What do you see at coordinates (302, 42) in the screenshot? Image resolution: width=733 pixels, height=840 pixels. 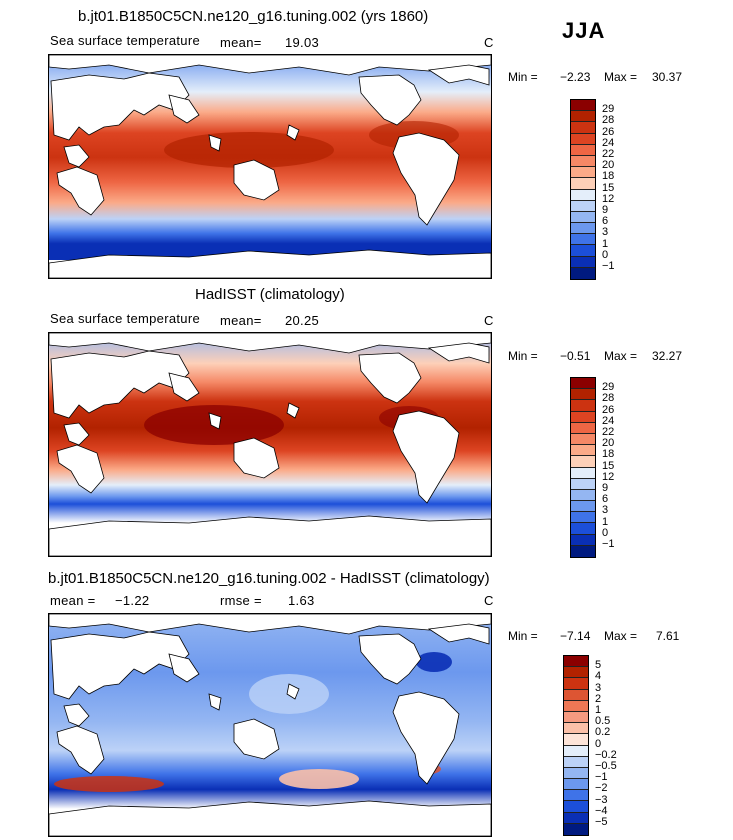 I see `panel1-mean-value: 19.03` at bounding box center [302, 42].